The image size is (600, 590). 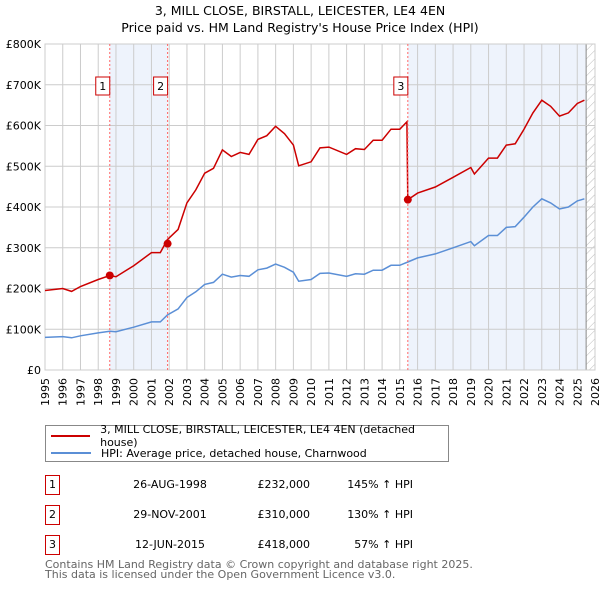 I want to click on x-tick-label: 2005, so click(x=222, y=392).